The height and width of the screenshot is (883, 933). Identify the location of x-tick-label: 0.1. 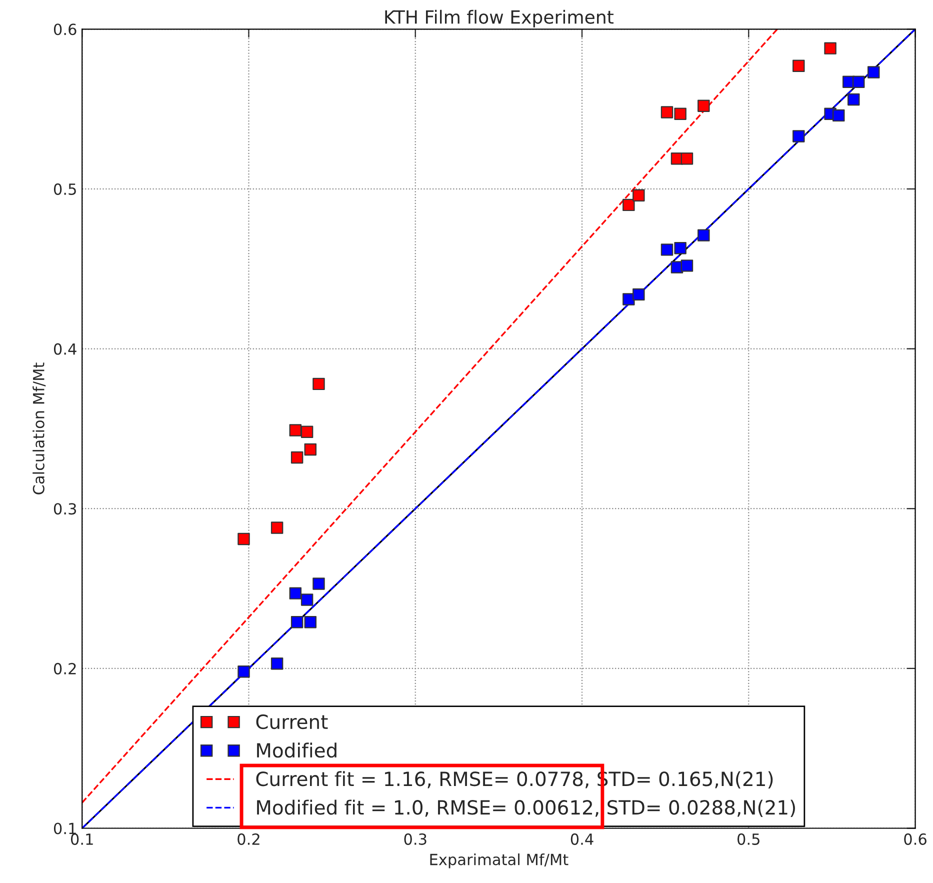
(81, 839).